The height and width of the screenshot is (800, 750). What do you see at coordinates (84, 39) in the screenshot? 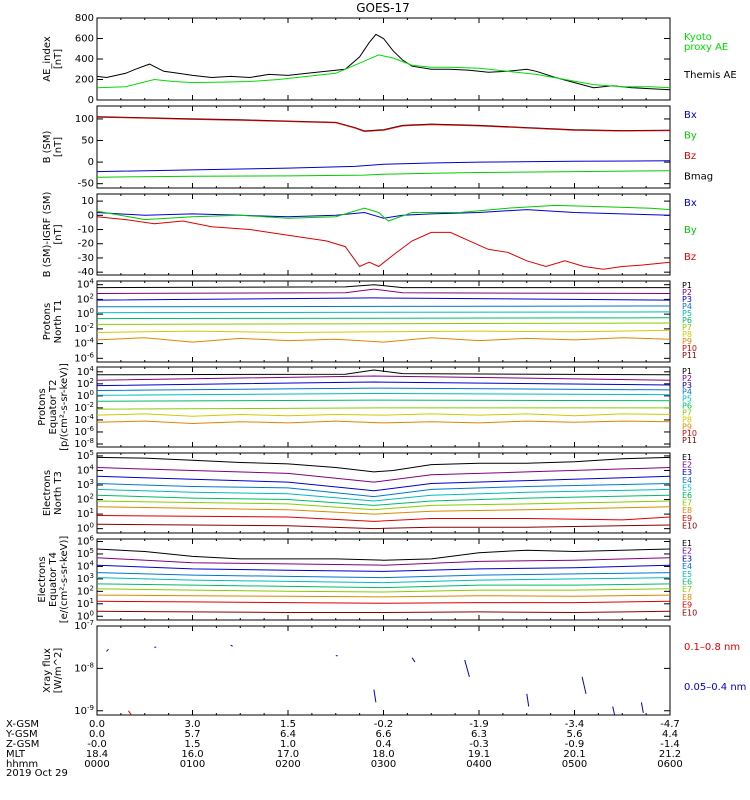
I see `y-tick-label: 600` at bounding box center [84, 39].